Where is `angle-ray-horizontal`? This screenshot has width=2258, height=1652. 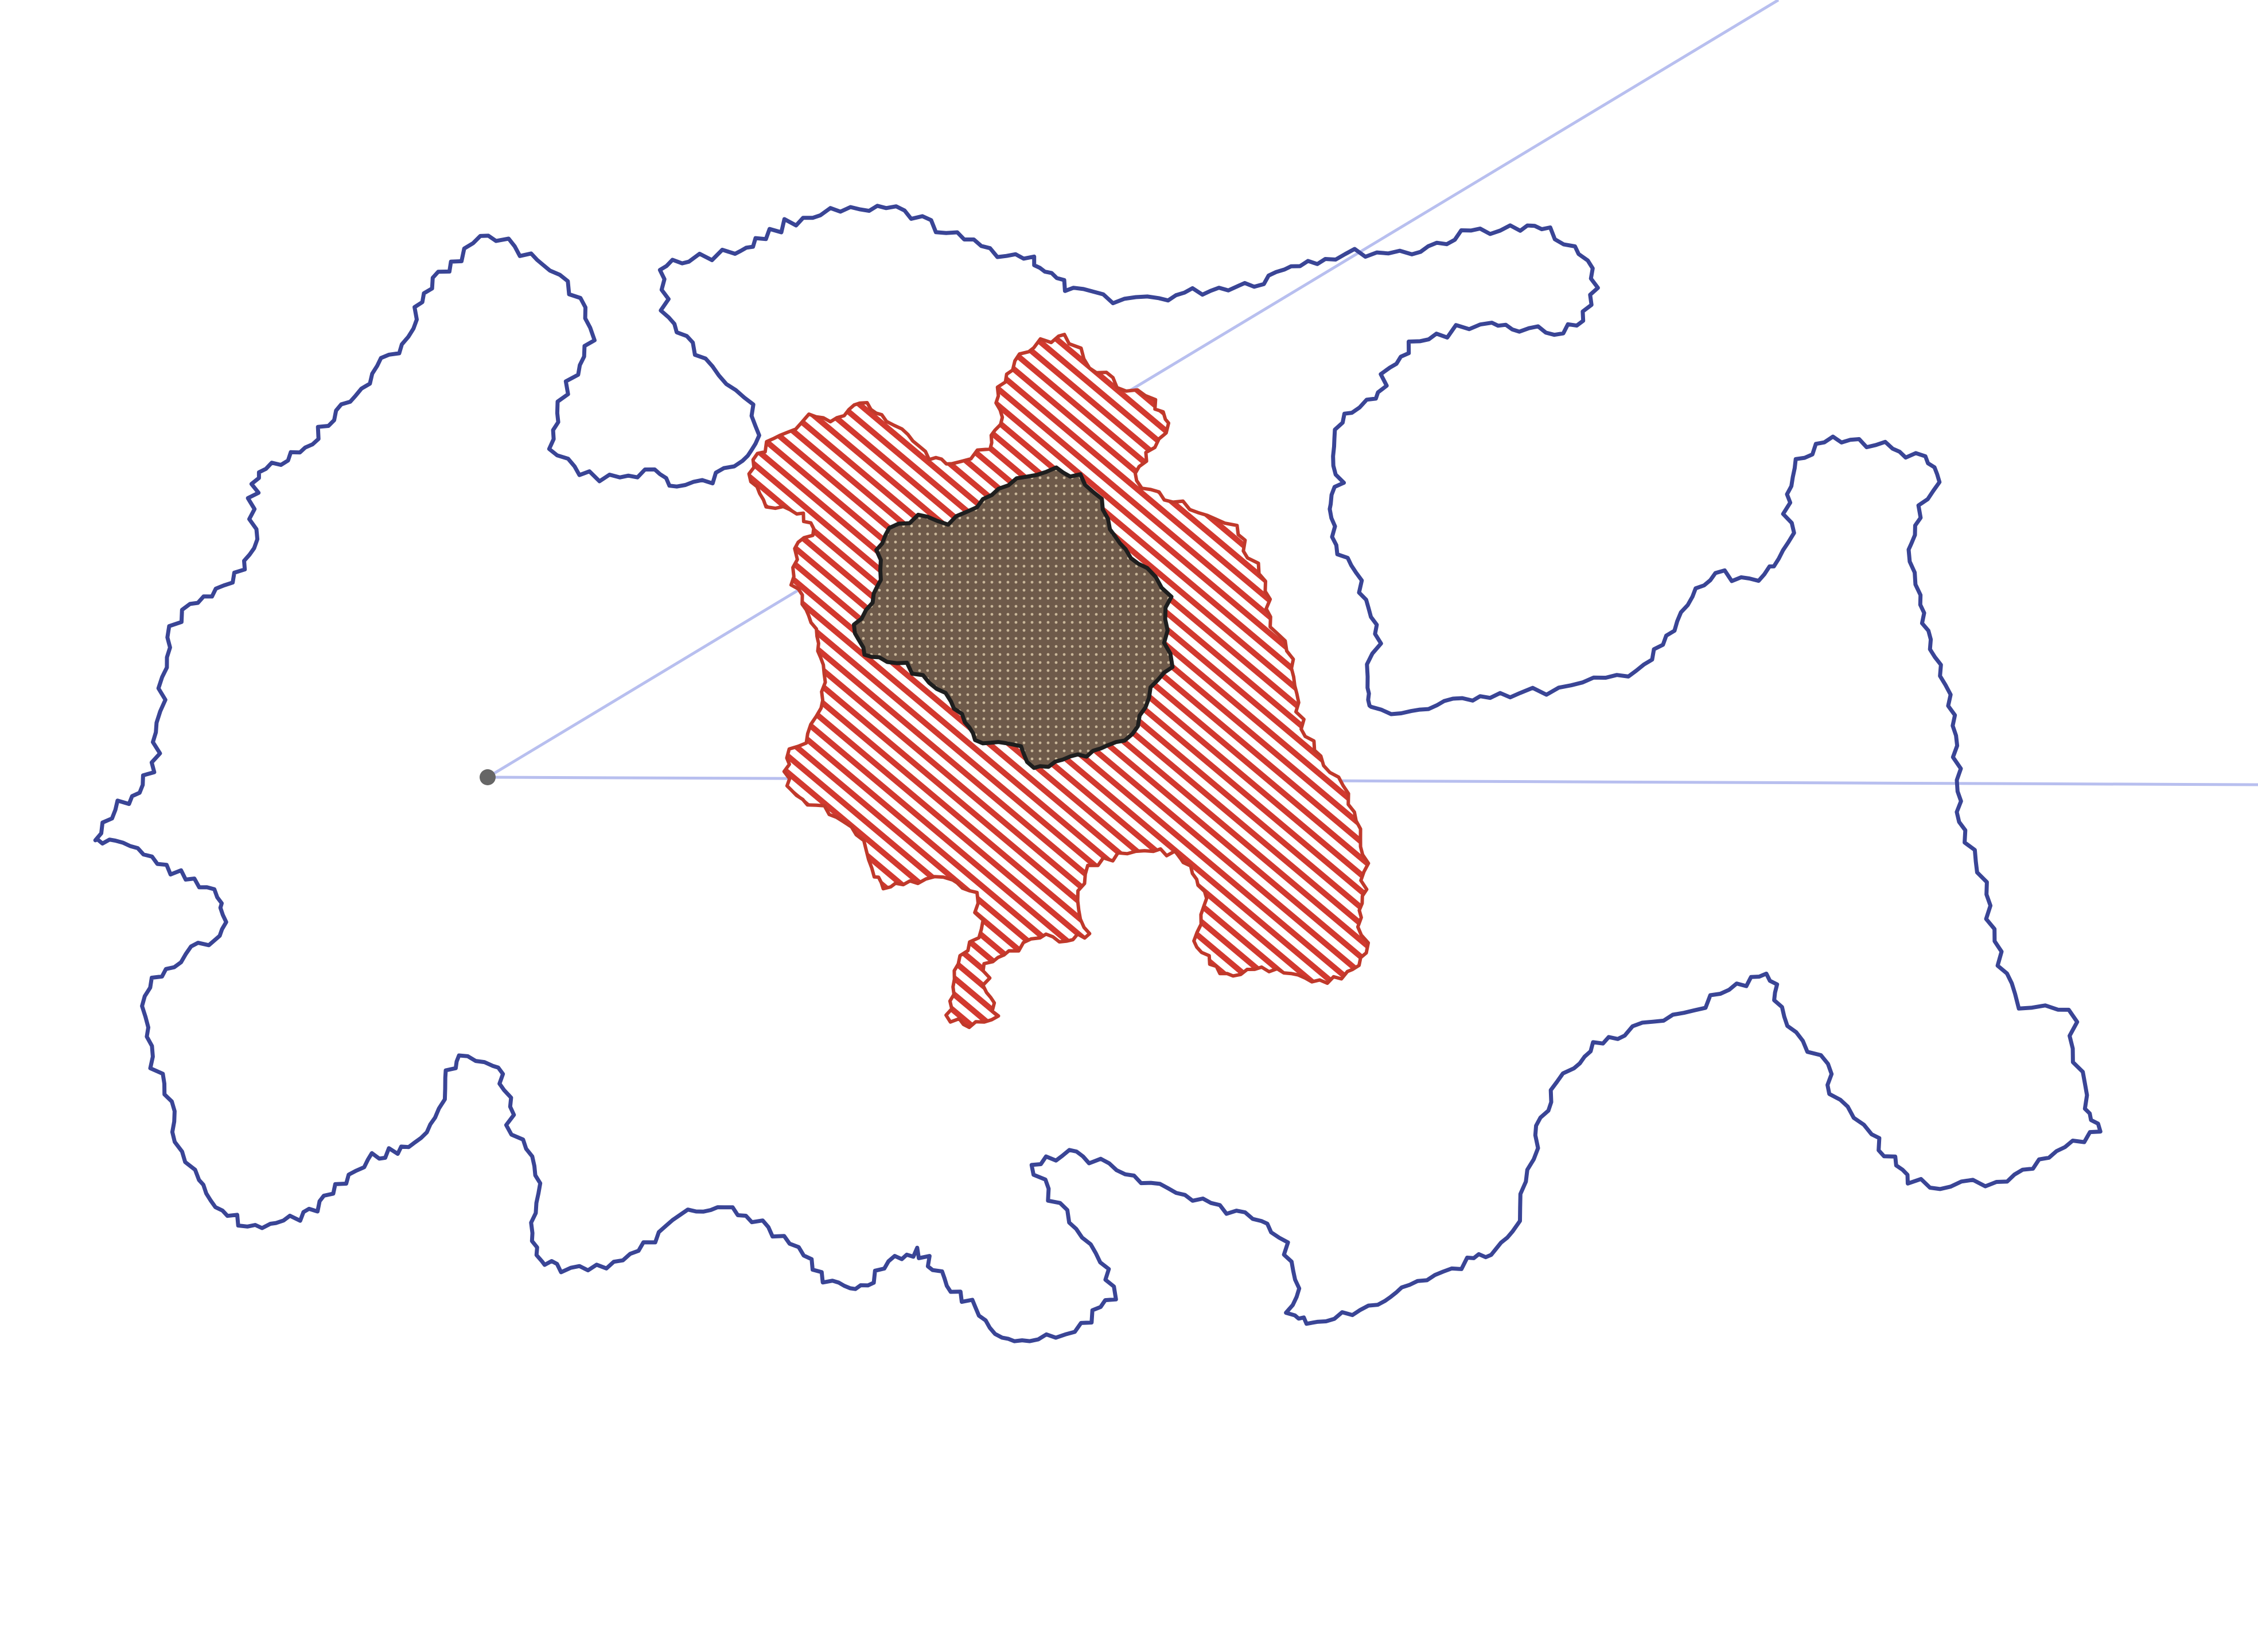
angle-ray-horizontal is located at coordinates (1373, 781).